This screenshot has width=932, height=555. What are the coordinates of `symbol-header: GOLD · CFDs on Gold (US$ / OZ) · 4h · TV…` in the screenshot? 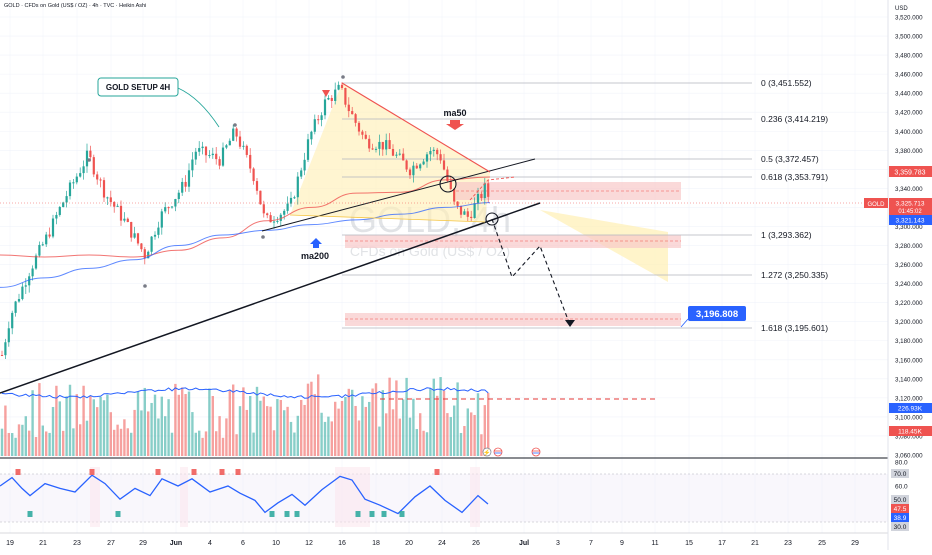 It's located at (75, 6).